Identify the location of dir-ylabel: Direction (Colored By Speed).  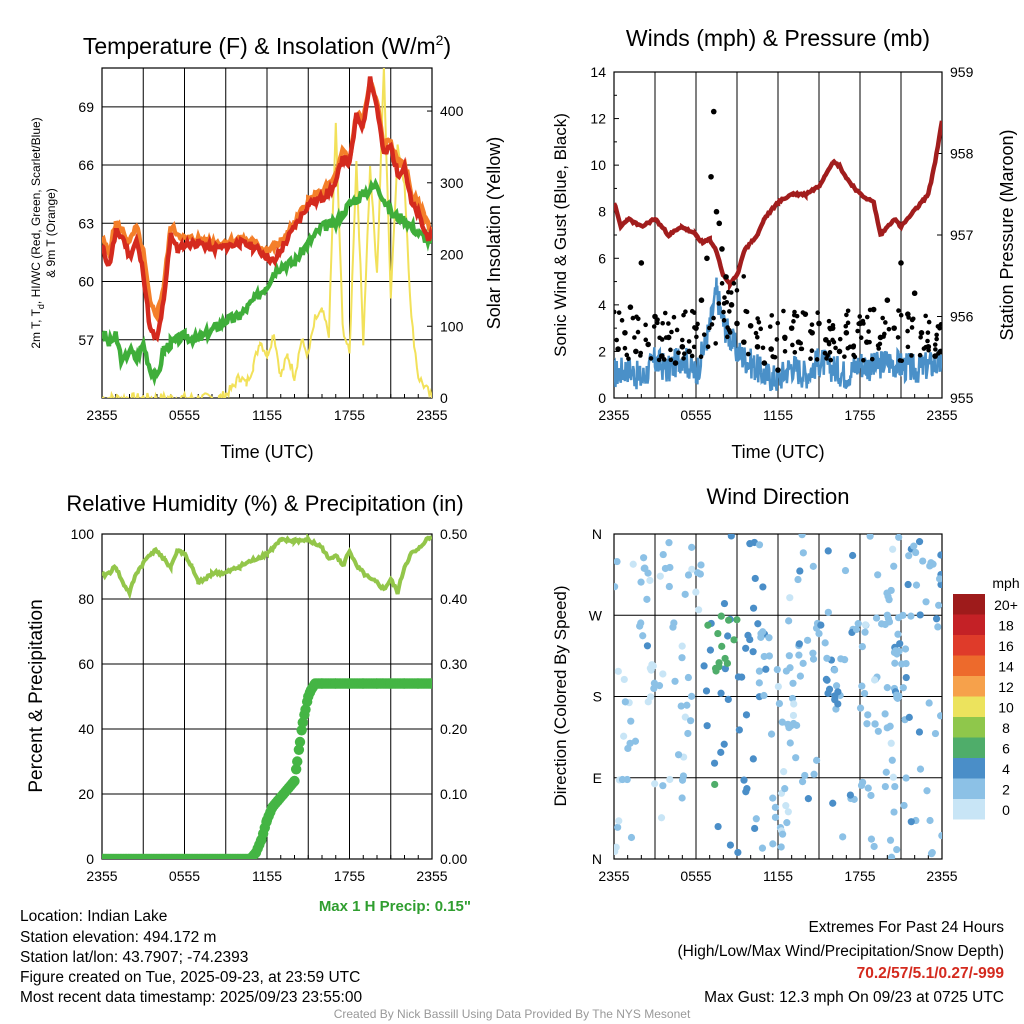
(560, 695).